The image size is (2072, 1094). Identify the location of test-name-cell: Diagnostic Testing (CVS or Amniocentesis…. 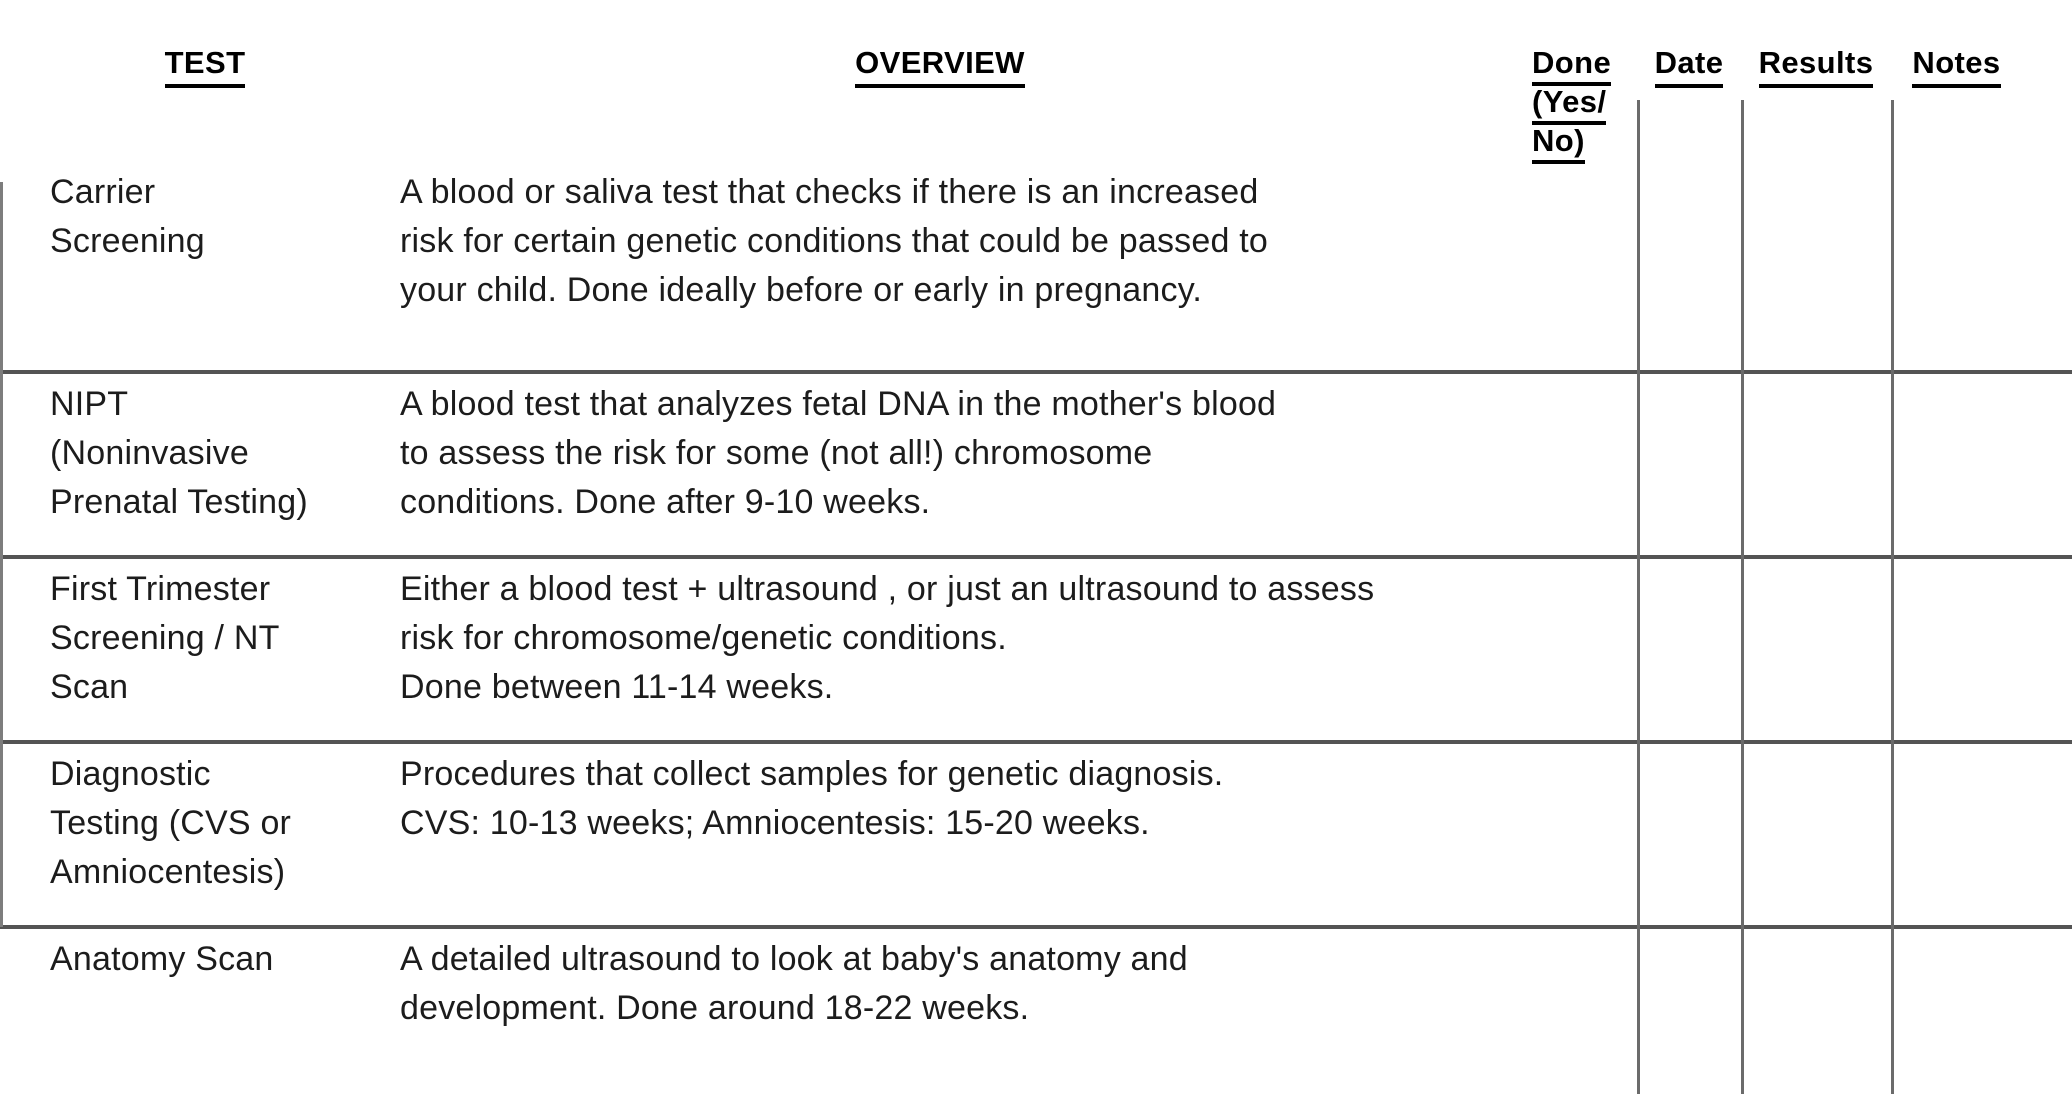
(171, 823).